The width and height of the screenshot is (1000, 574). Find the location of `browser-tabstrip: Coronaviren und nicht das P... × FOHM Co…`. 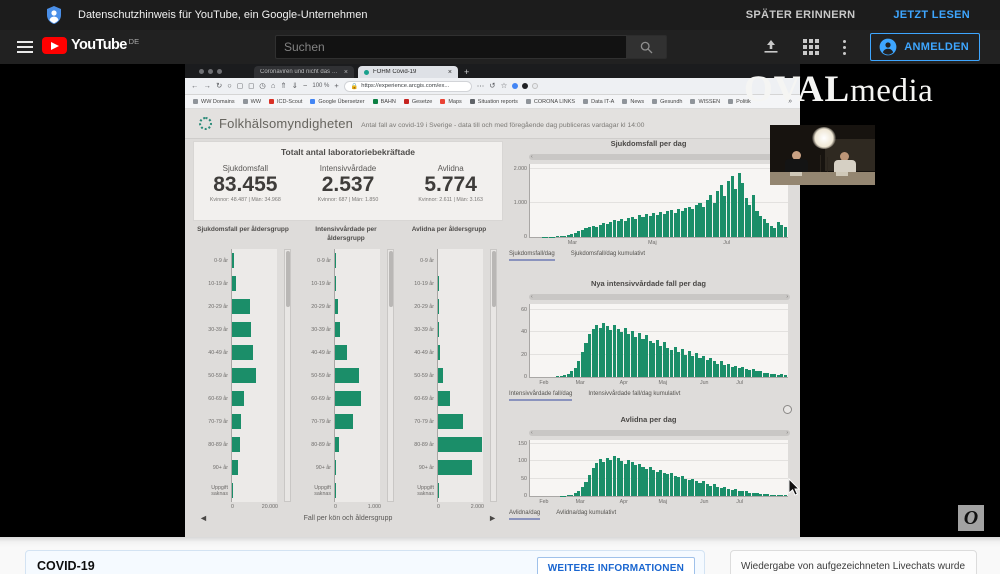

browser-tabstrip: Coronaviren und nicht das P... × FOHM Co… is located at coordinates (492, 71).